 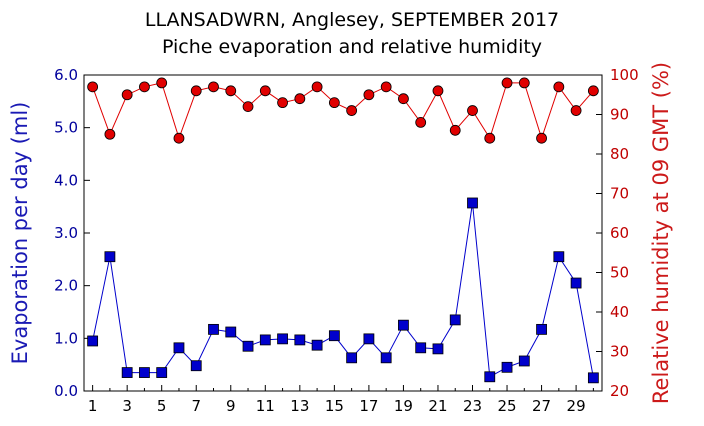 What do you see at coordinates (619, 115) in the screenshot?
I see `right-tick-label: 90` at bounding box center [619, 115].